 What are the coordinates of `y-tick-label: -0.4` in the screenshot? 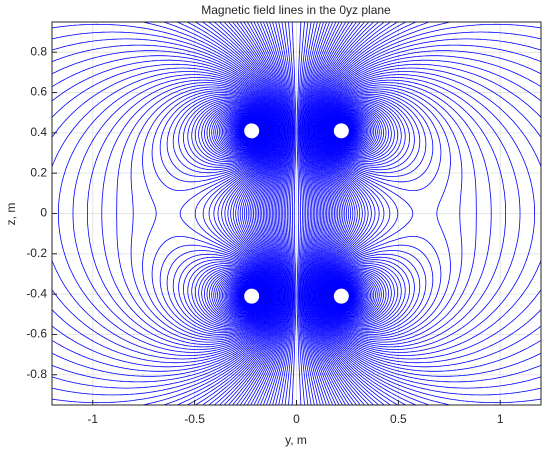 It's located at (36, 293).